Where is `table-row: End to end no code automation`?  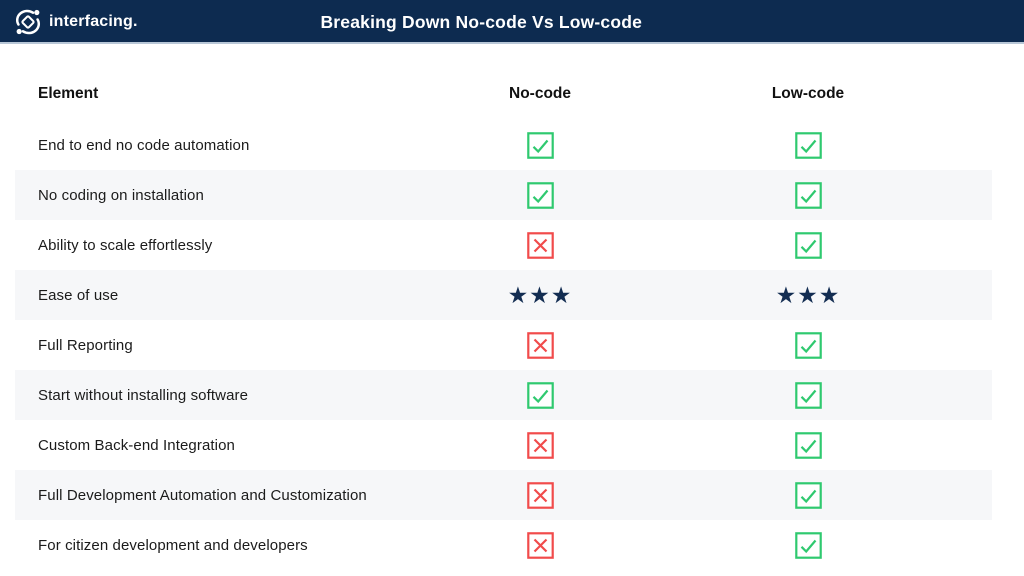
table-row: End to end no code automation is located at coordinates (503, 145).